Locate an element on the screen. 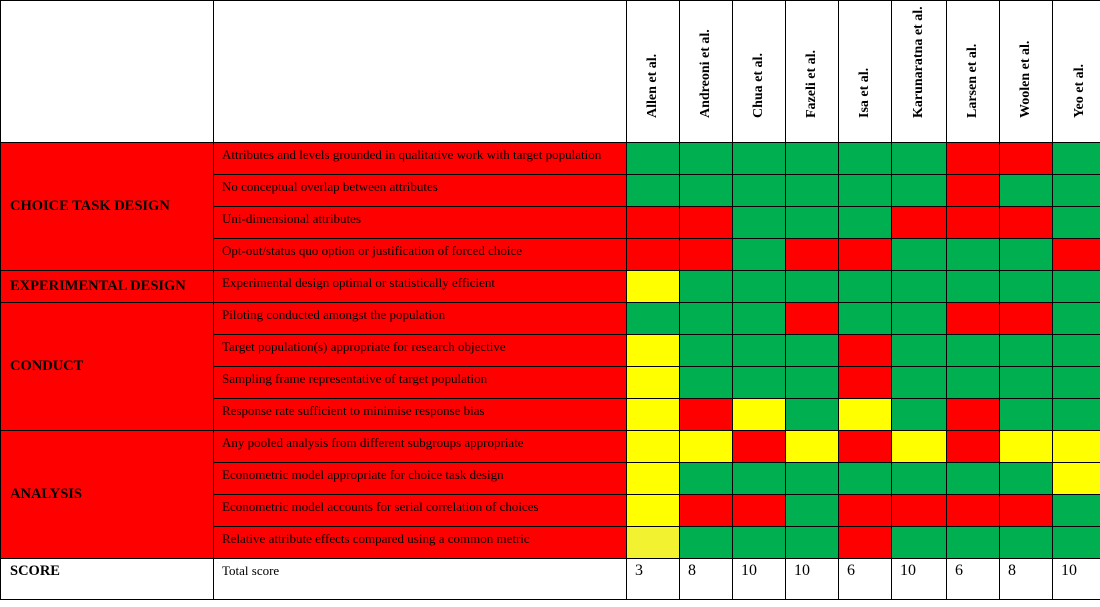 The image size is (1100, 607). study-header: Isa et al. is located at coordinates (865, 71).